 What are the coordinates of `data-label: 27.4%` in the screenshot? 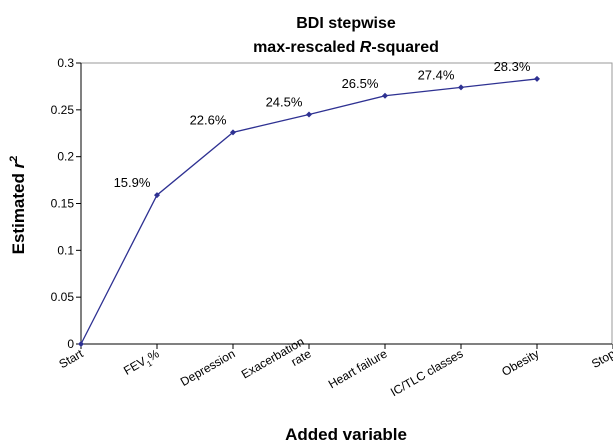 It's located at (436, 74).